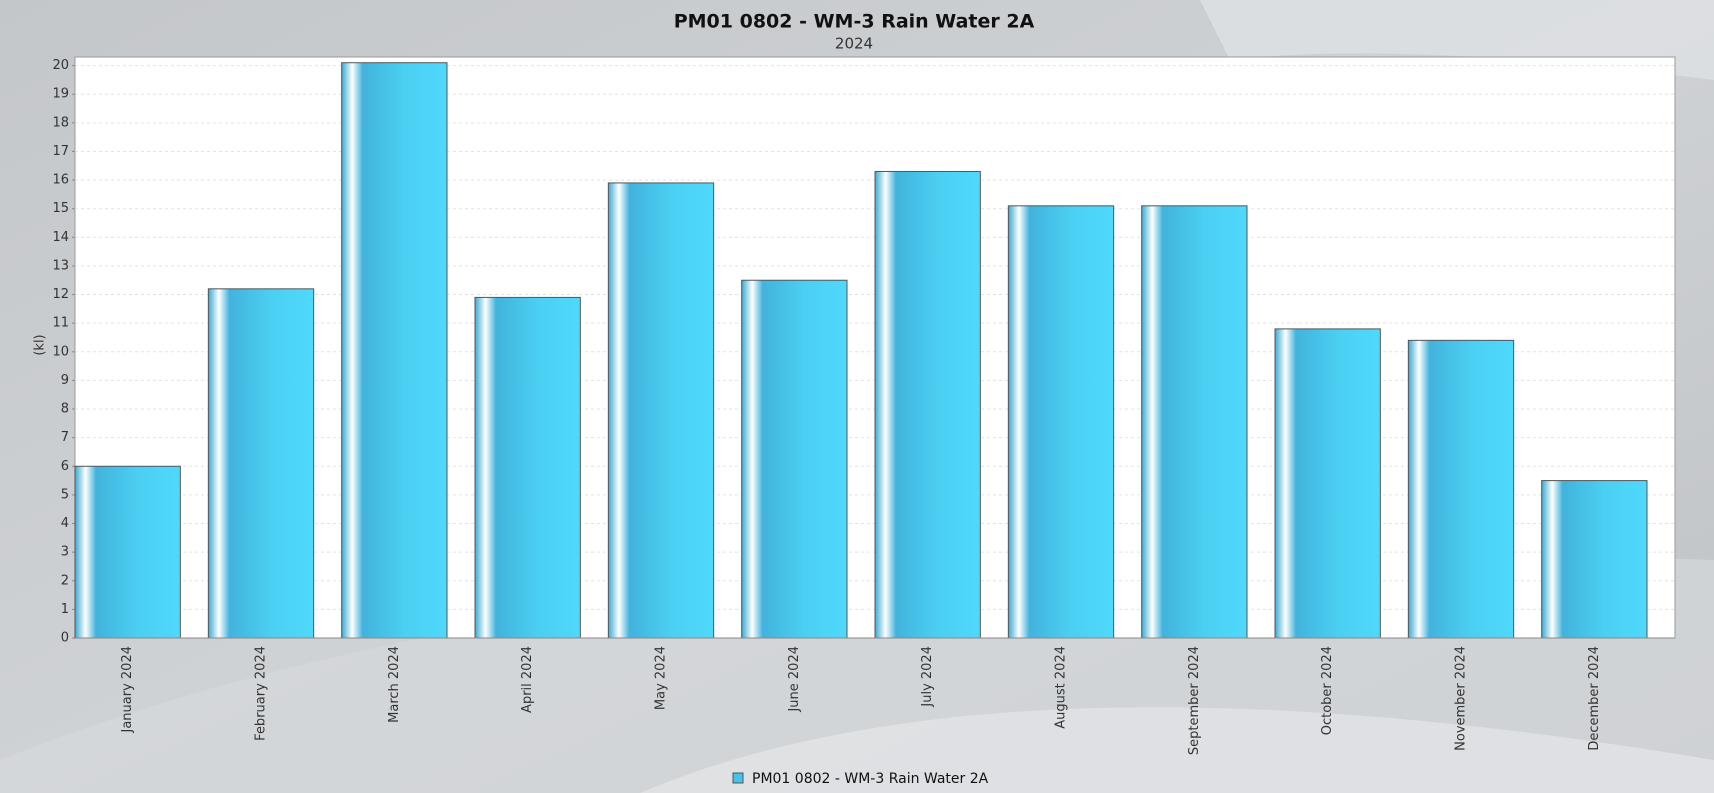 This screenshot has width=1714, height=793. Describe the element at coordinates (60, 65) in the screenshot. I see `y-tick-label: 20` at that location.